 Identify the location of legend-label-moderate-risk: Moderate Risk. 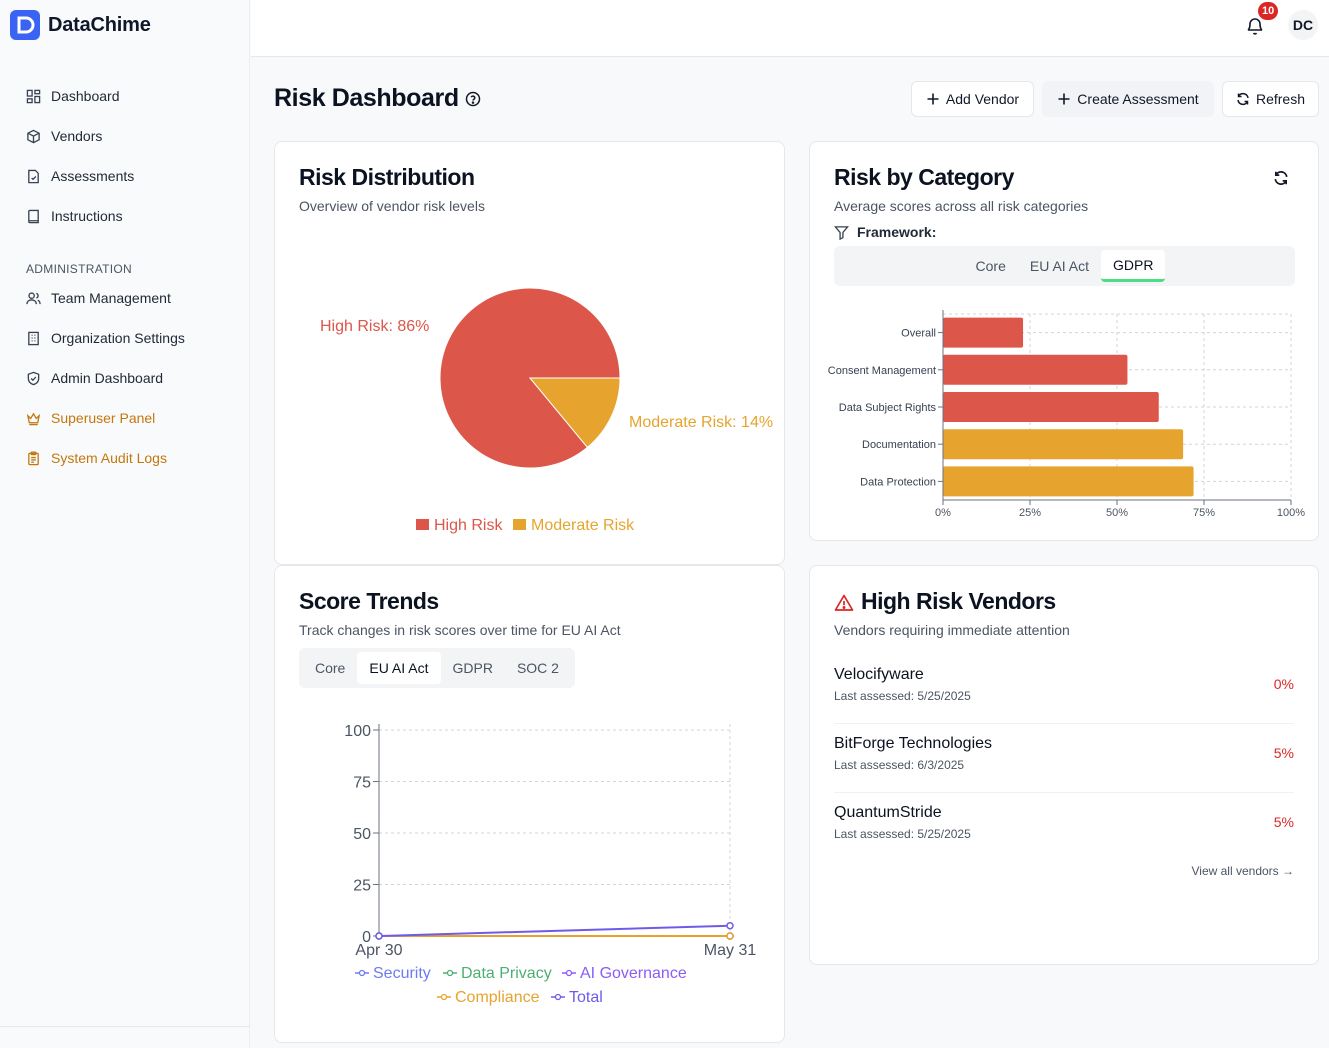
(583, 525).